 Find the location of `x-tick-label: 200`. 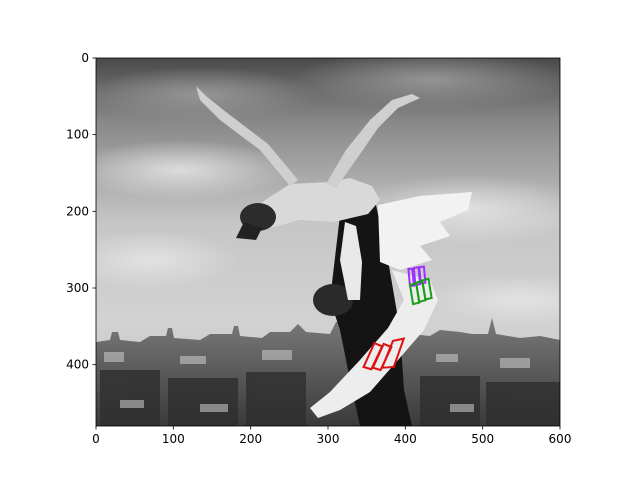

x-tick-label: 200 is located at coordinates (250, 439).